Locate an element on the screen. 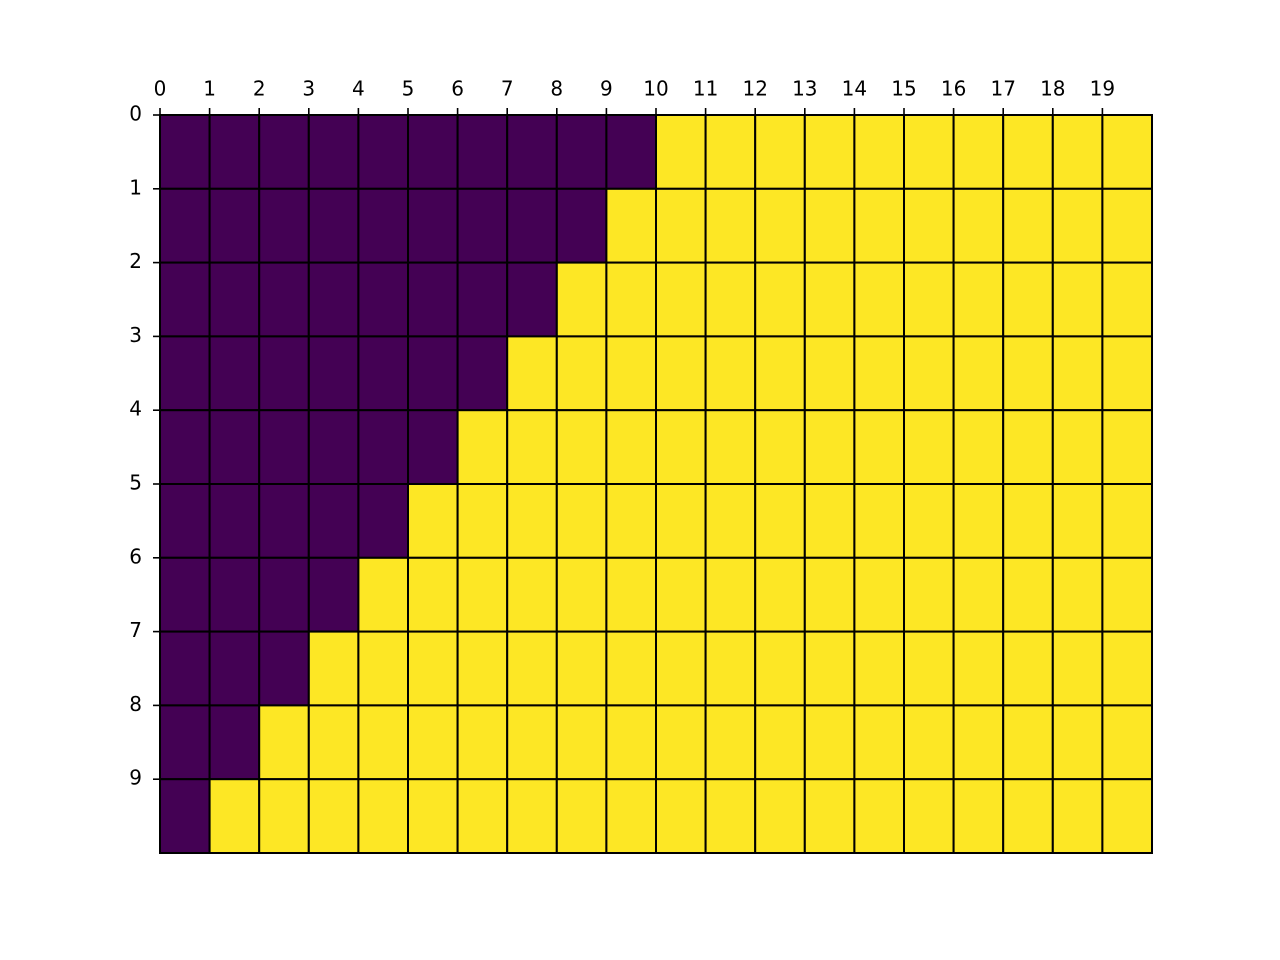 This screenshot has width=1280, height=960. y-tick-label: 7 is located at coordinates (135, 630).